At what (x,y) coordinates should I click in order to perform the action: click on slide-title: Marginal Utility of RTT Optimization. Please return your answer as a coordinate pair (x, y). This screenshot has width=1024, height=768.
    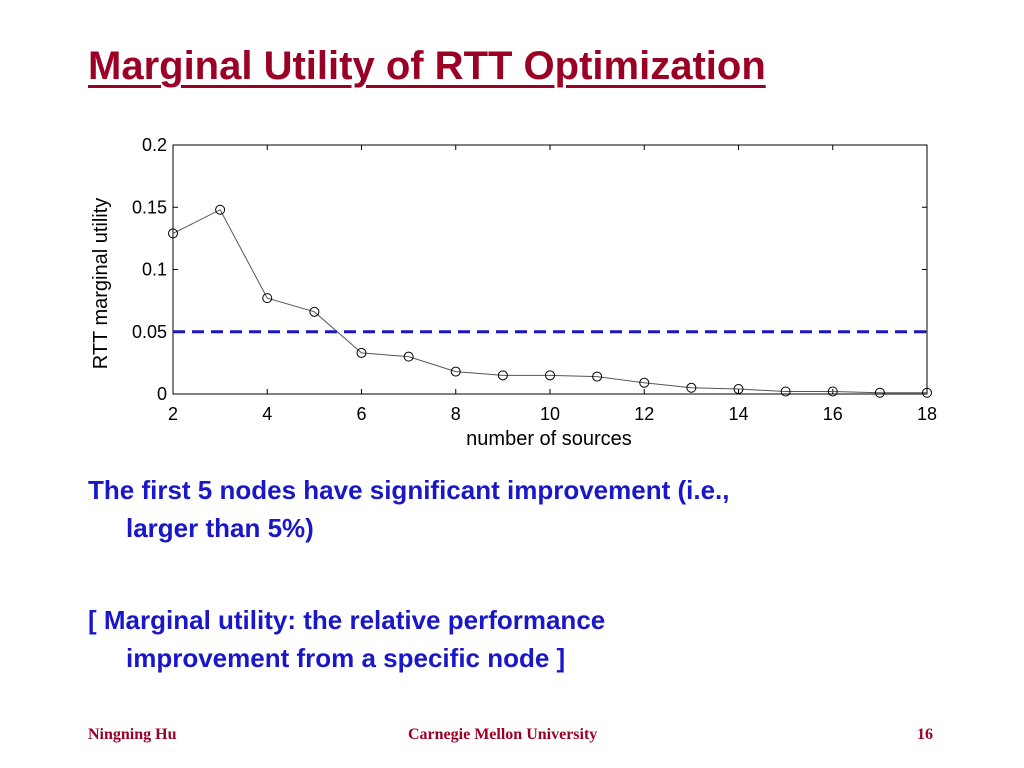
    Looking at the image, I should click on (427, 66).